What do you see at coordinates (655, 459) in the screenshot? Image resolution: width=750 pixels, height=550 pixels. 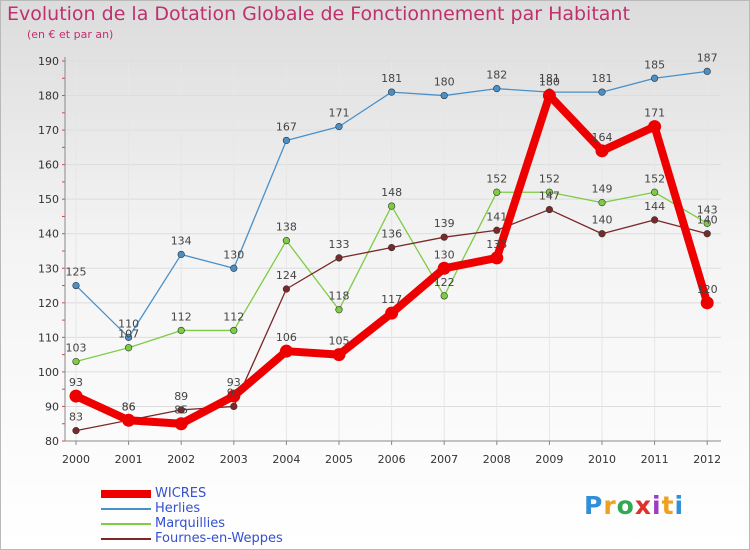 I see `x-tick-label: 2011` at bounding box center [655, 459].